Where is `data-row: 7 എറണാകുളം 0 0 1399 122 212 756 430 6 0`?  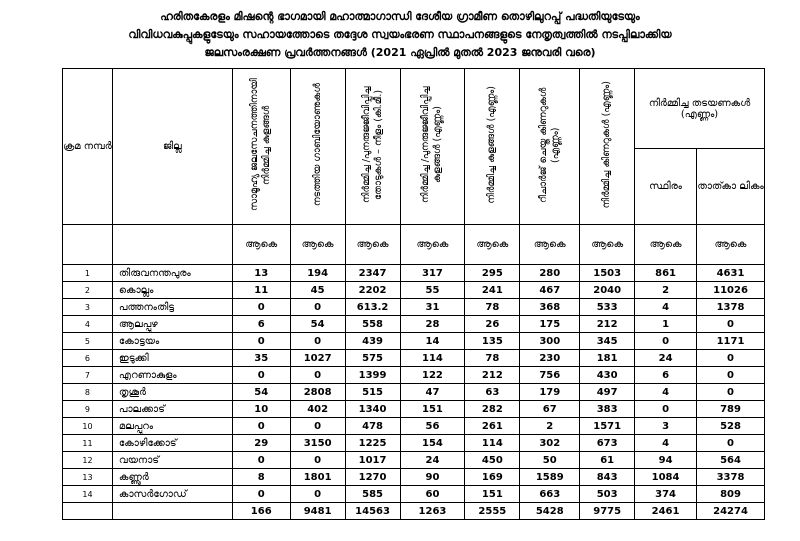 data-row: 7 എറണാകുളം 0 0 1399 122 212 756 430 6 0 is located at coordinates (413, 375).